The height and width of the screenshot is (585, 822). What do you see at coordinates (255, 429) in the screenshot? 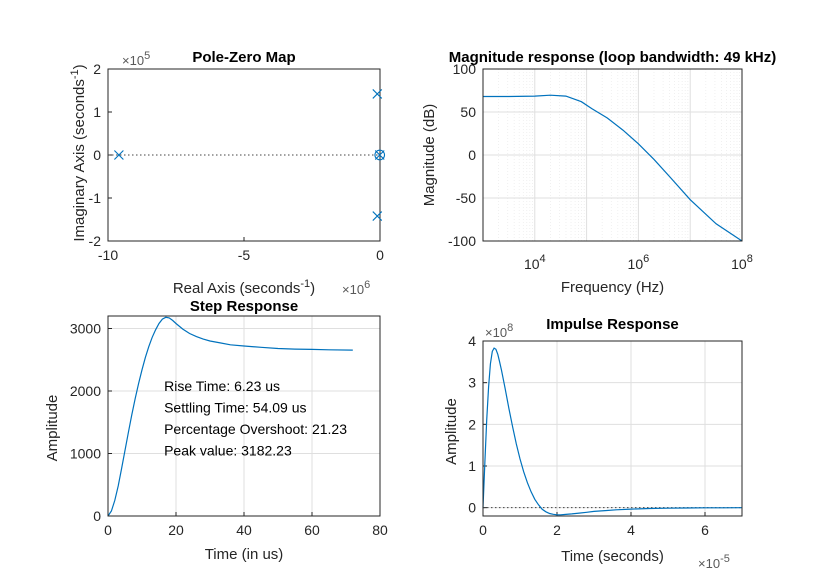
I see `step-annotation: Percentage Overshoot: 21.23` at bounding box center [255, 429].